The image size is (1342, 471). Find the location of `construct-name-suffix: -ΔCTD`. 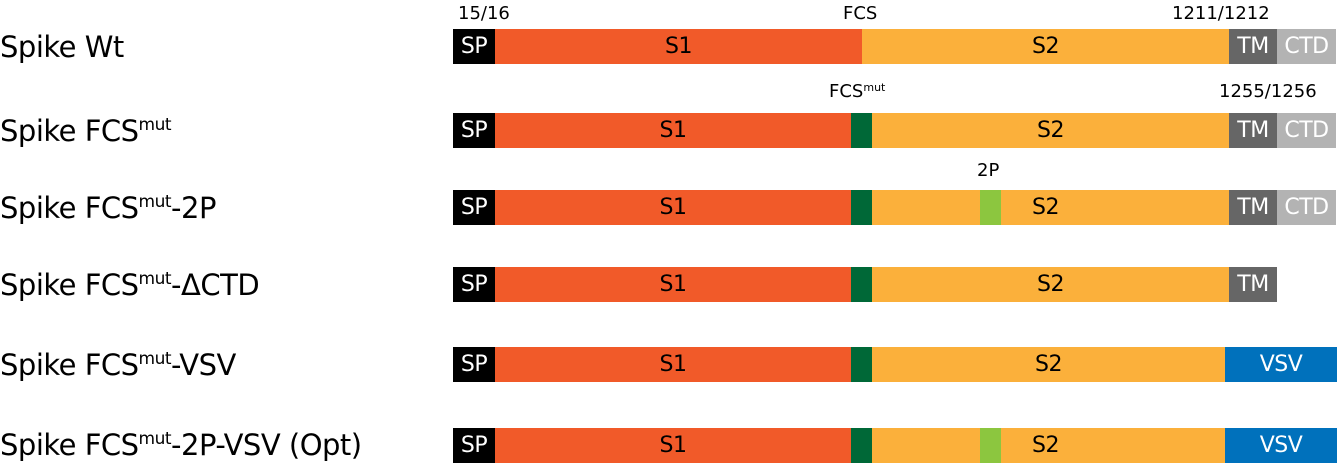

construct-name-suffix: -ΔCTD is located at coordinates (215, 285).